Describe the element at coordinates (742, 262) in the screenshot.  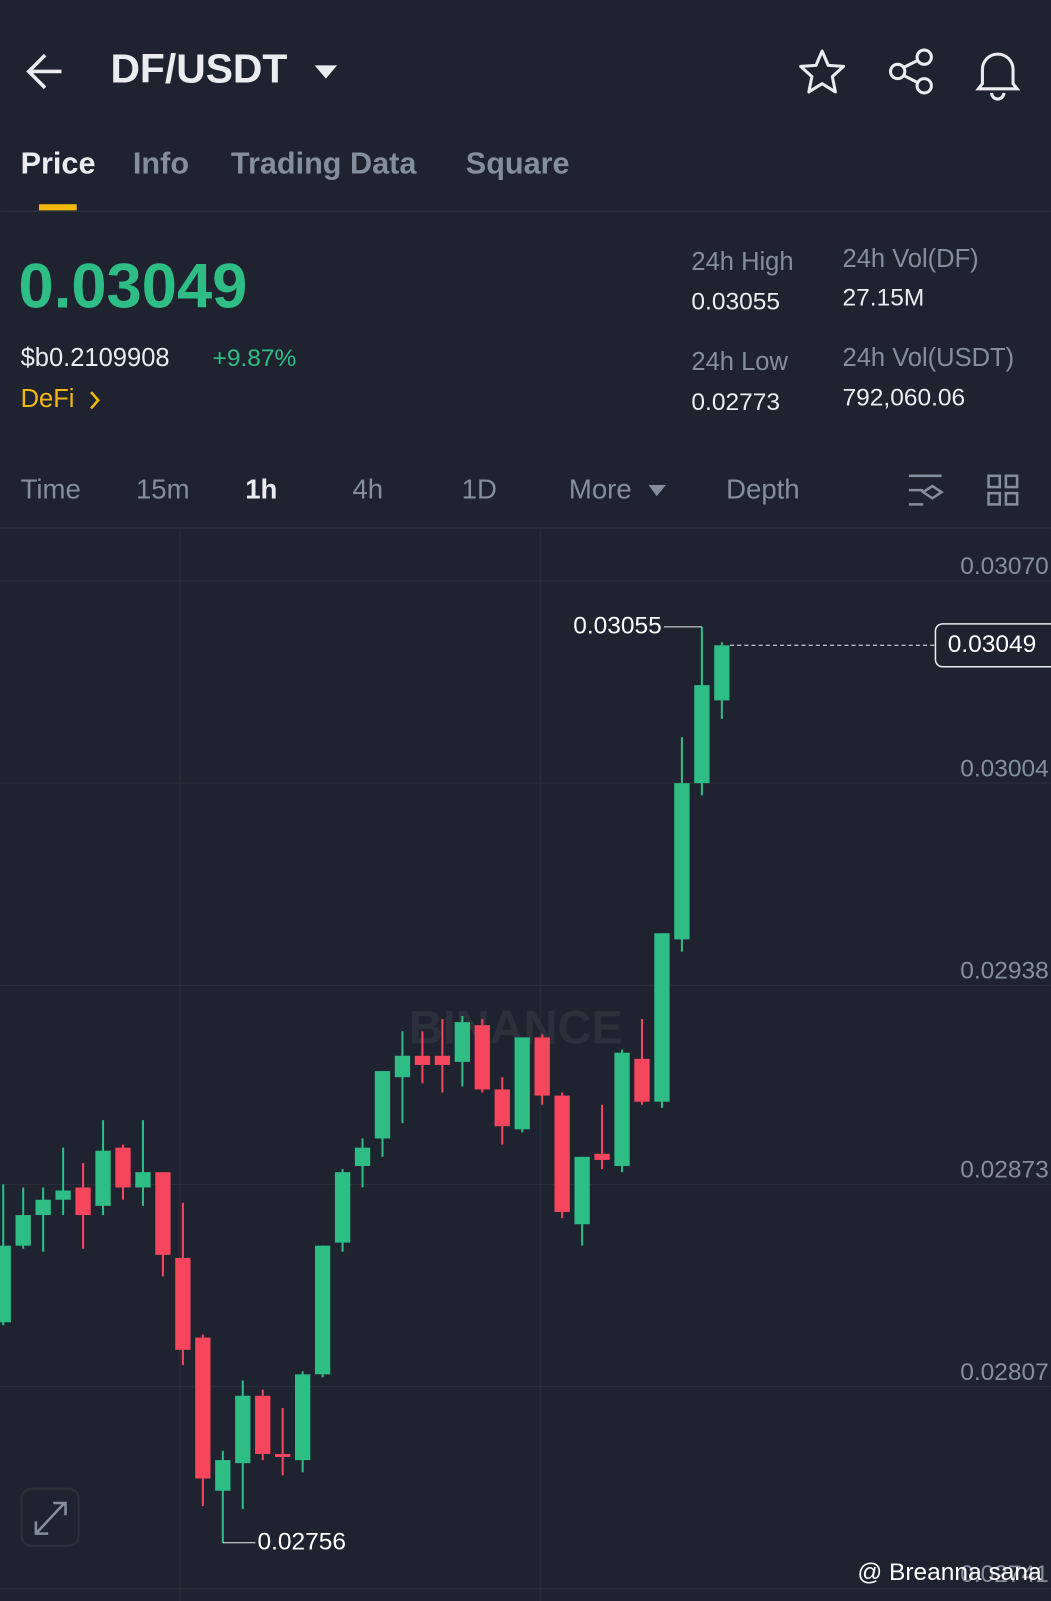
I see `stat-label: 24h High` at that location.